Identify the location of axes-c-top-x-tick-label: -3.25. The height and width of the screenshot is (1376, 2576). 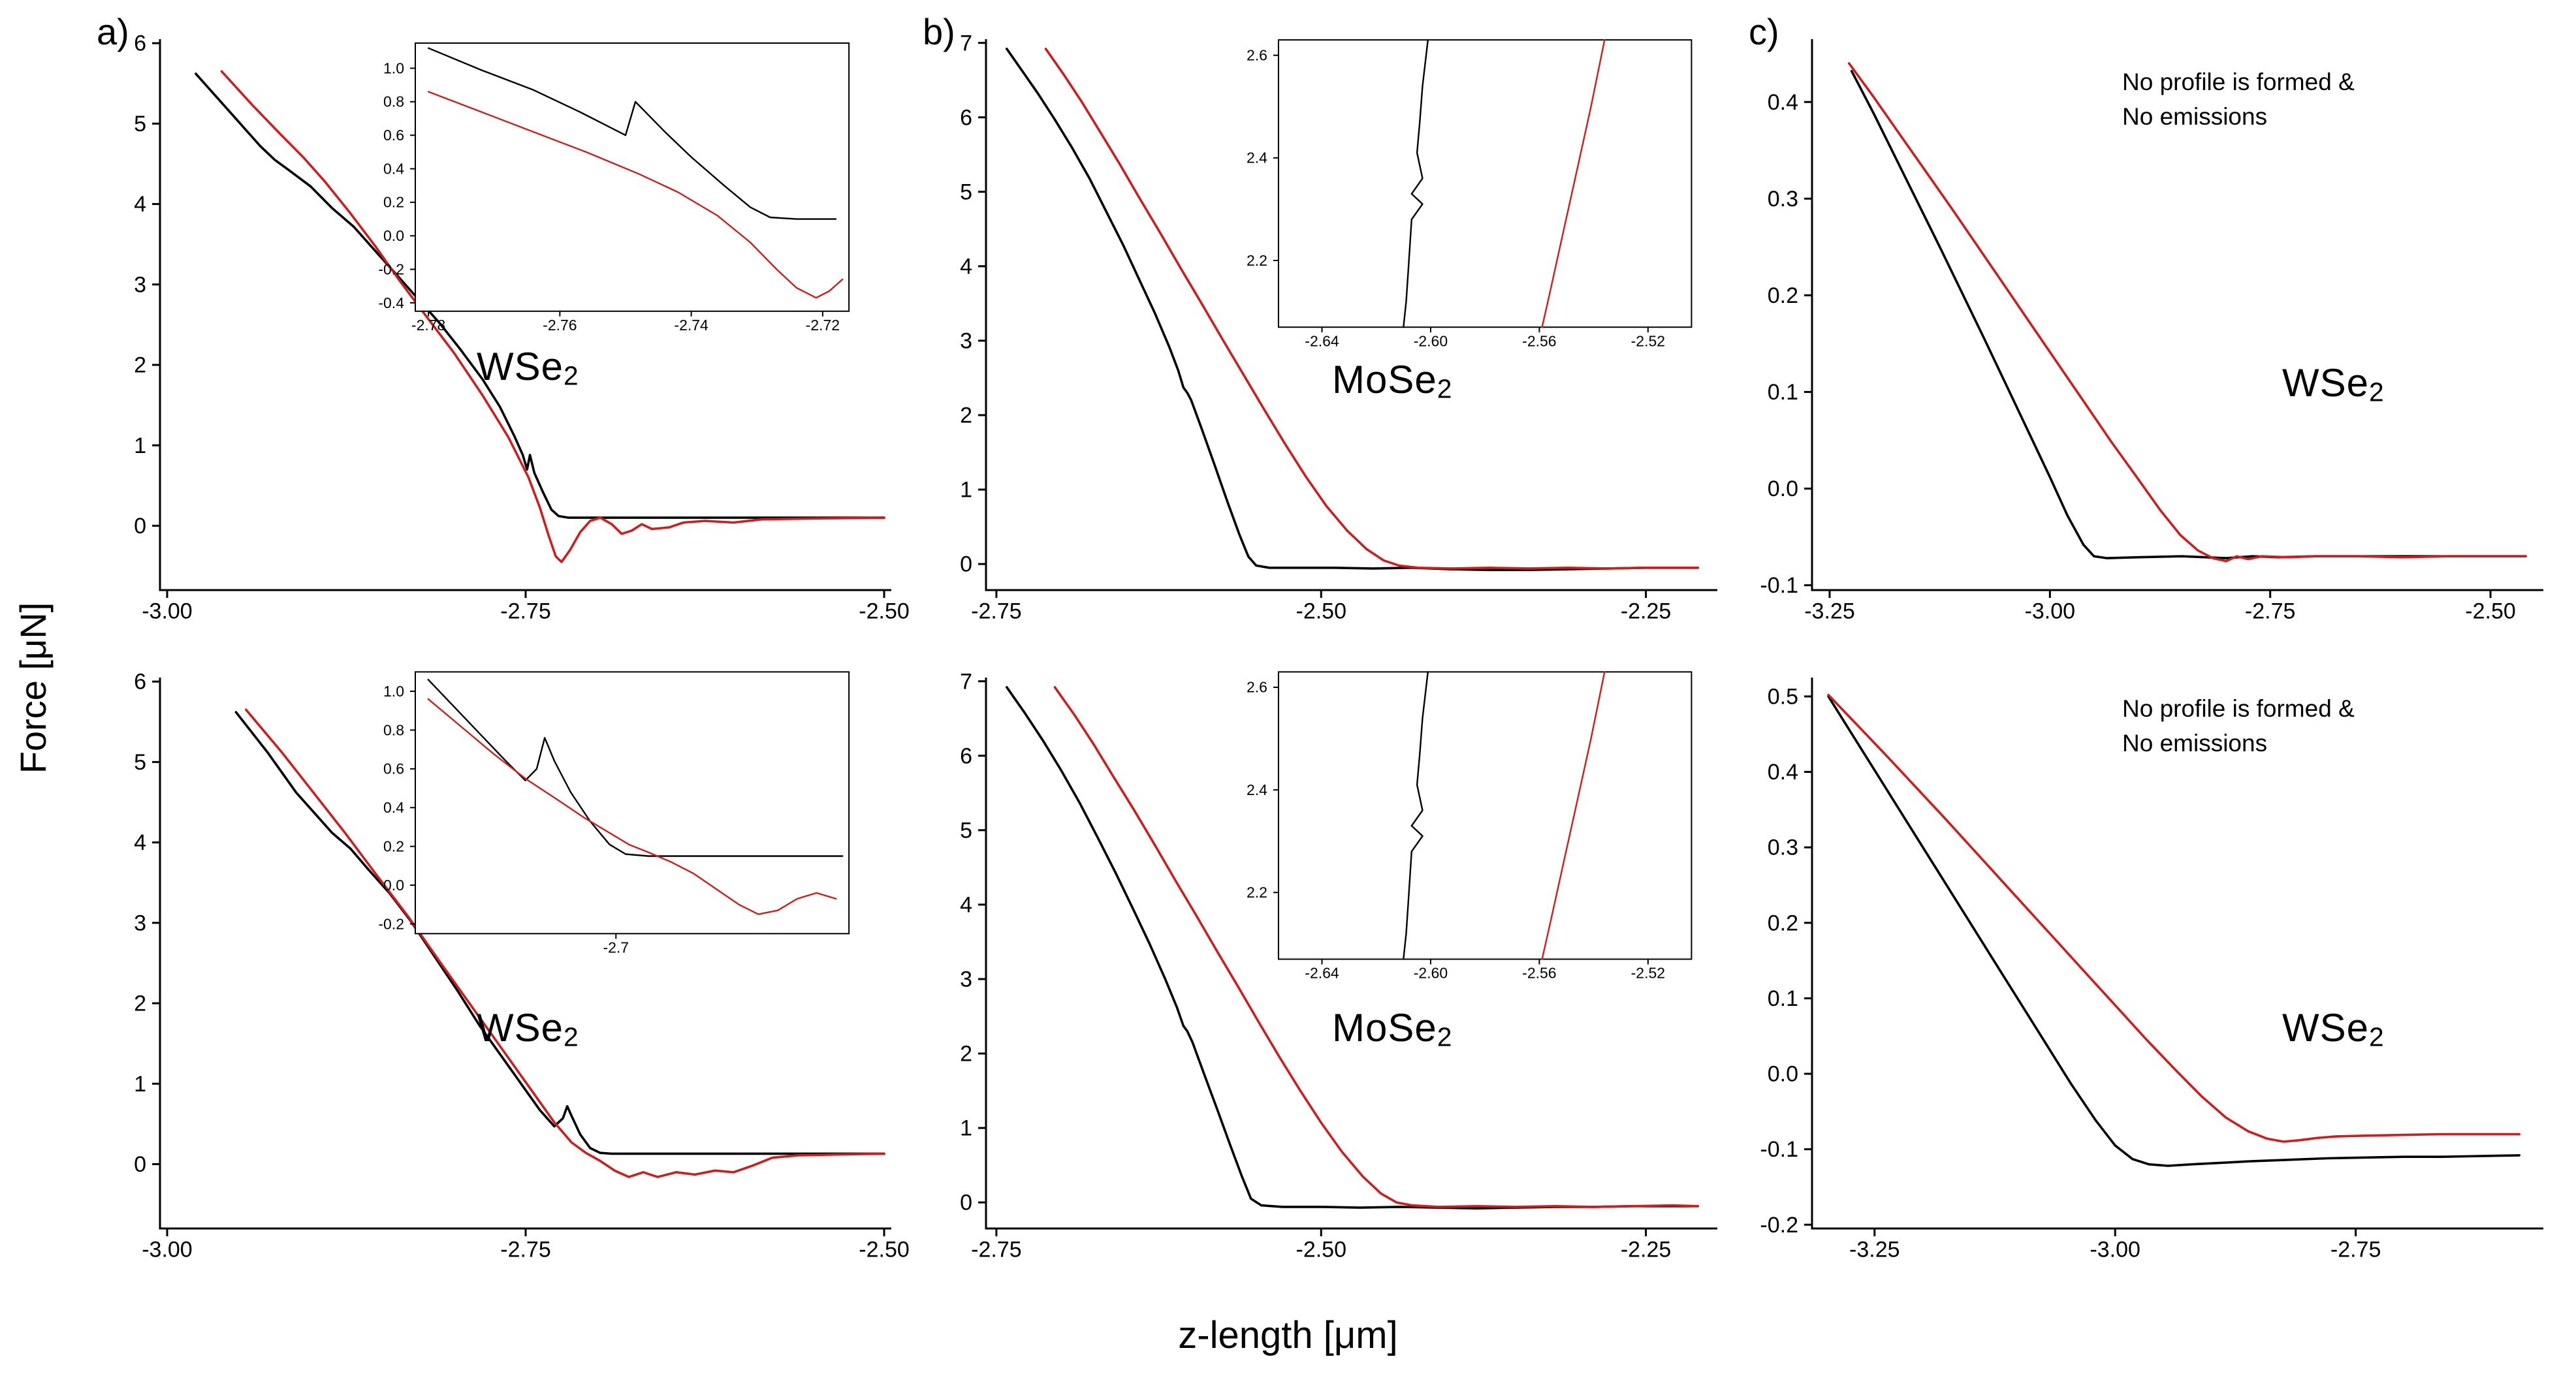
(1830, 611).